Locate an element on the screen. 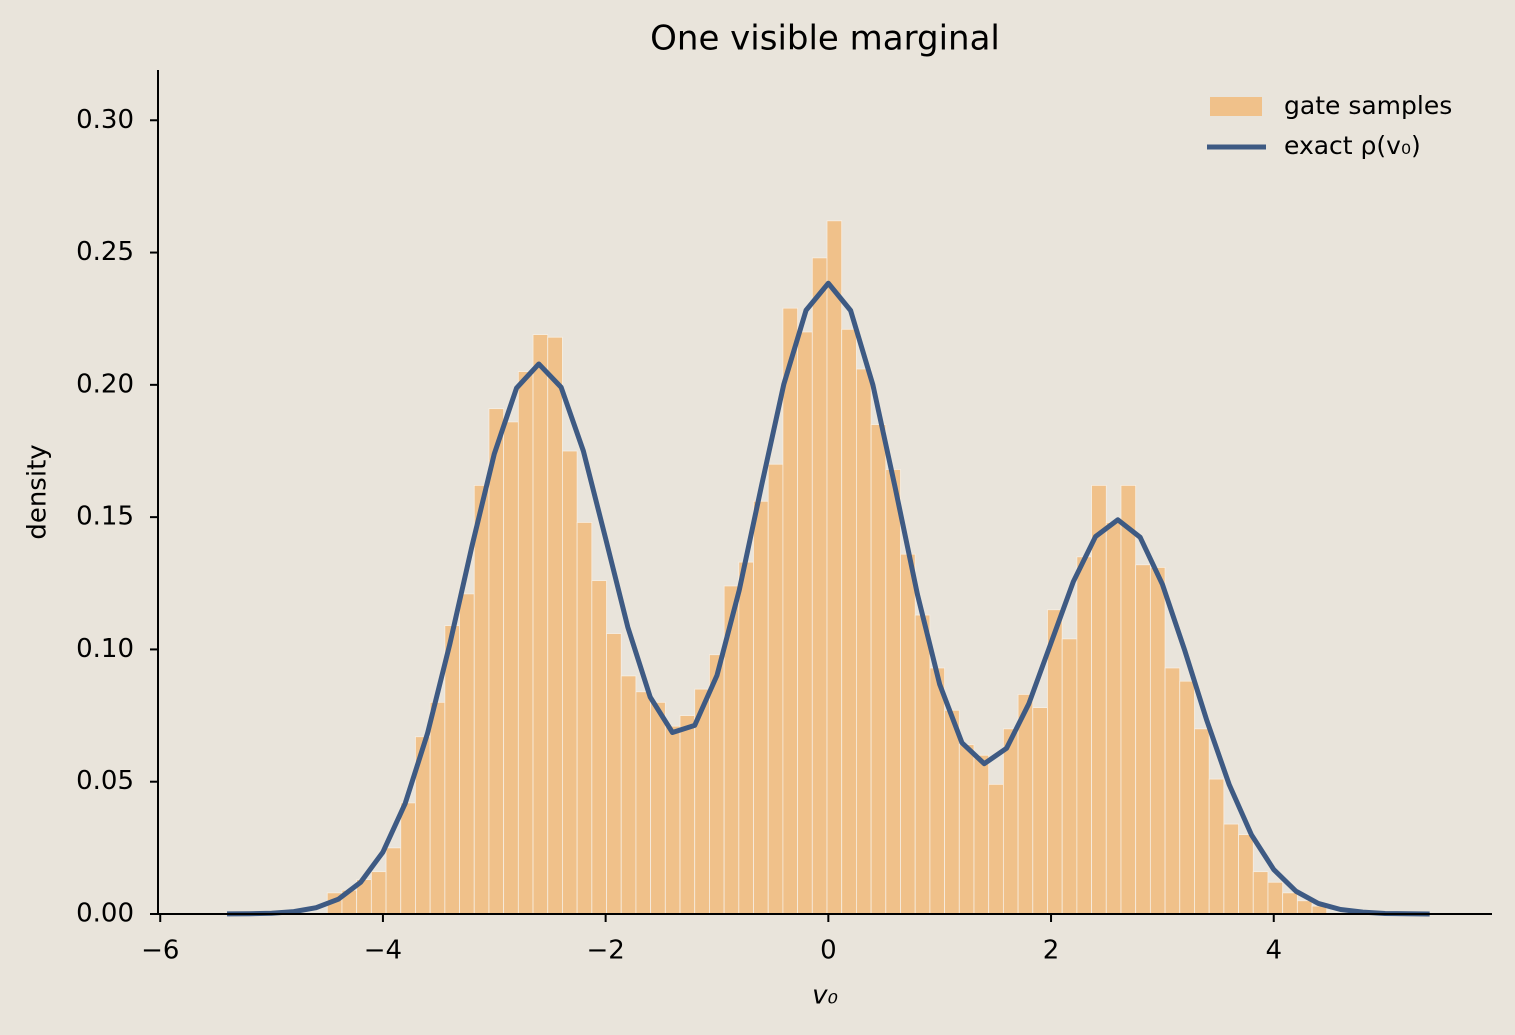 This screenshot has height=1035, width=1515. legend-swatch is located at coordinates (1236, 106).